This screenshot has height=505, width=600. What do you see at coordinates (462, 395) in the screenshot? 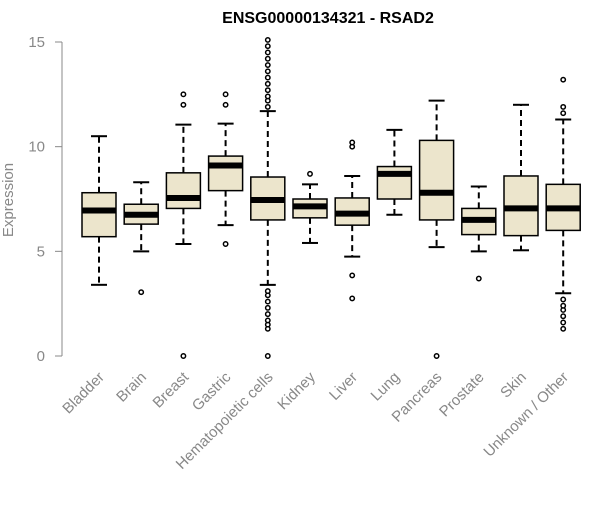
I see `x-tick-label: Prostate` at bounding box center [462, 395].